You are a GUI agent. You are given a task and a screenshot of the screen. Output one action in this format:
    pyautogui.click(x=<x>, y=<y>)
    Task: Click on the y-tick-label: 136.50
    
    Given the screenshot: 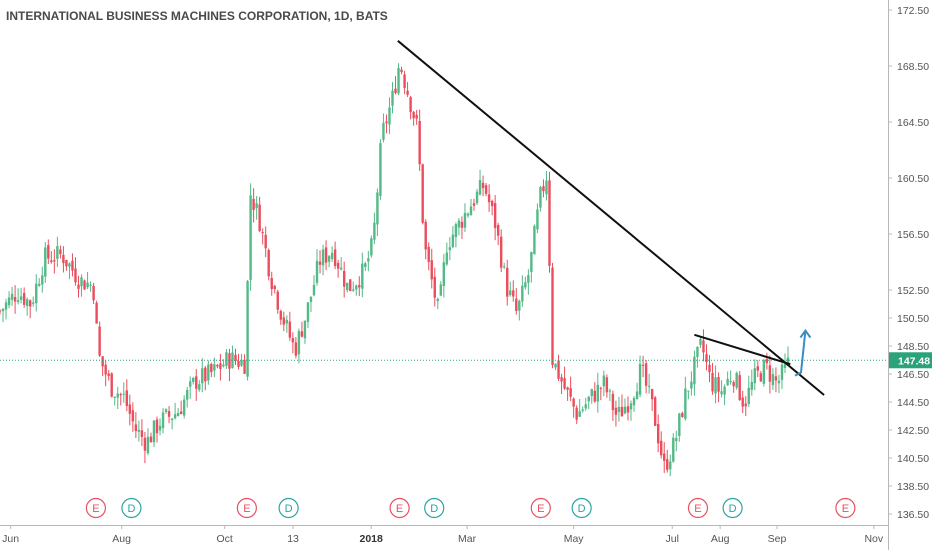 What is the action you would take?
    pyautogui.click(x=913, y=515)
    